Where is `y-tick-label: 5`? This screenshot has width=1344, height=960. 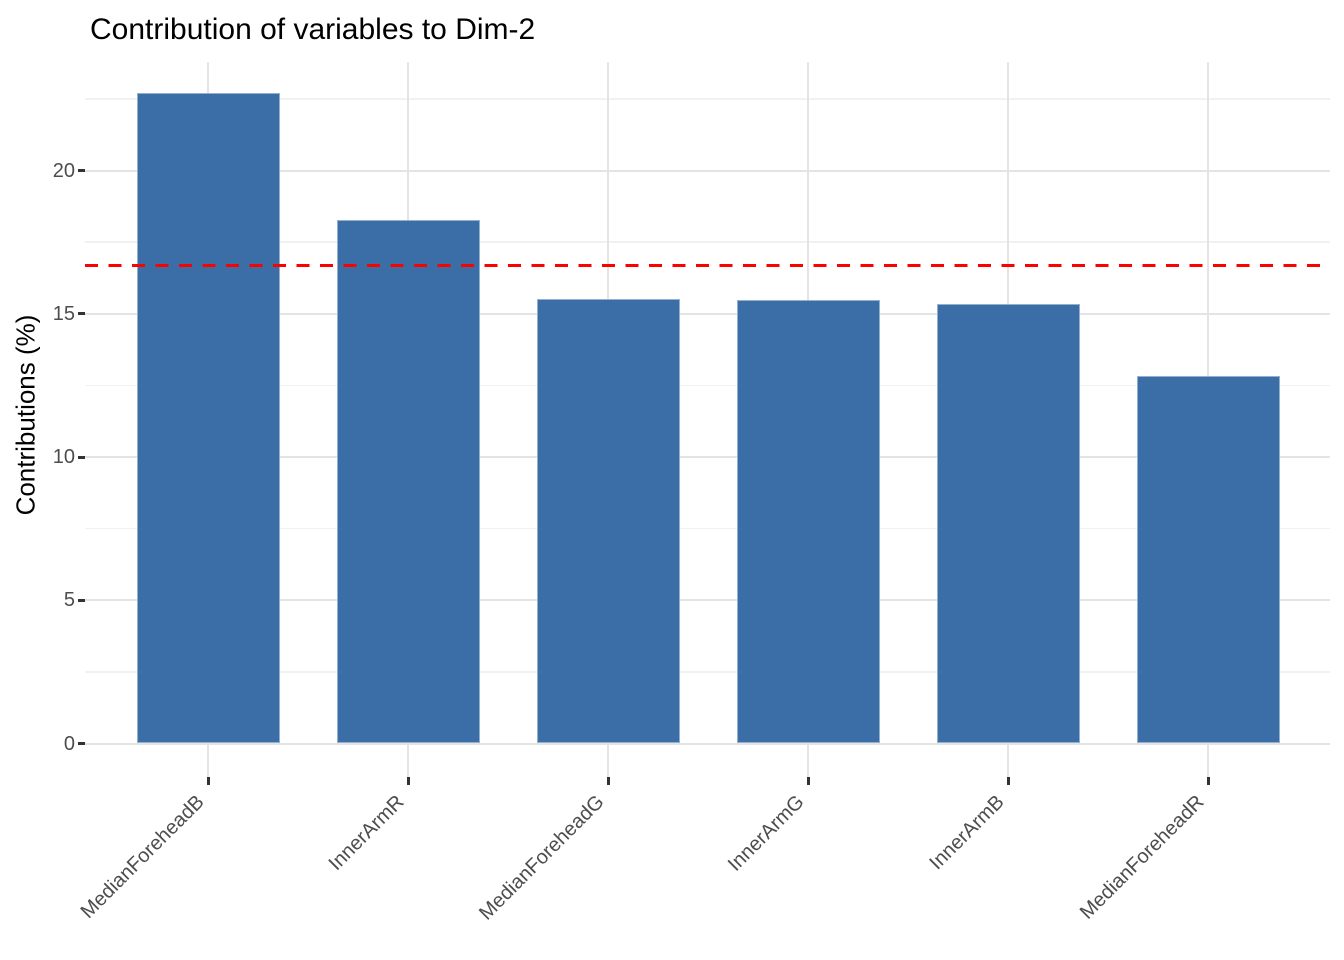 y-tick-label: 5 is located at coordinates (69, 600).